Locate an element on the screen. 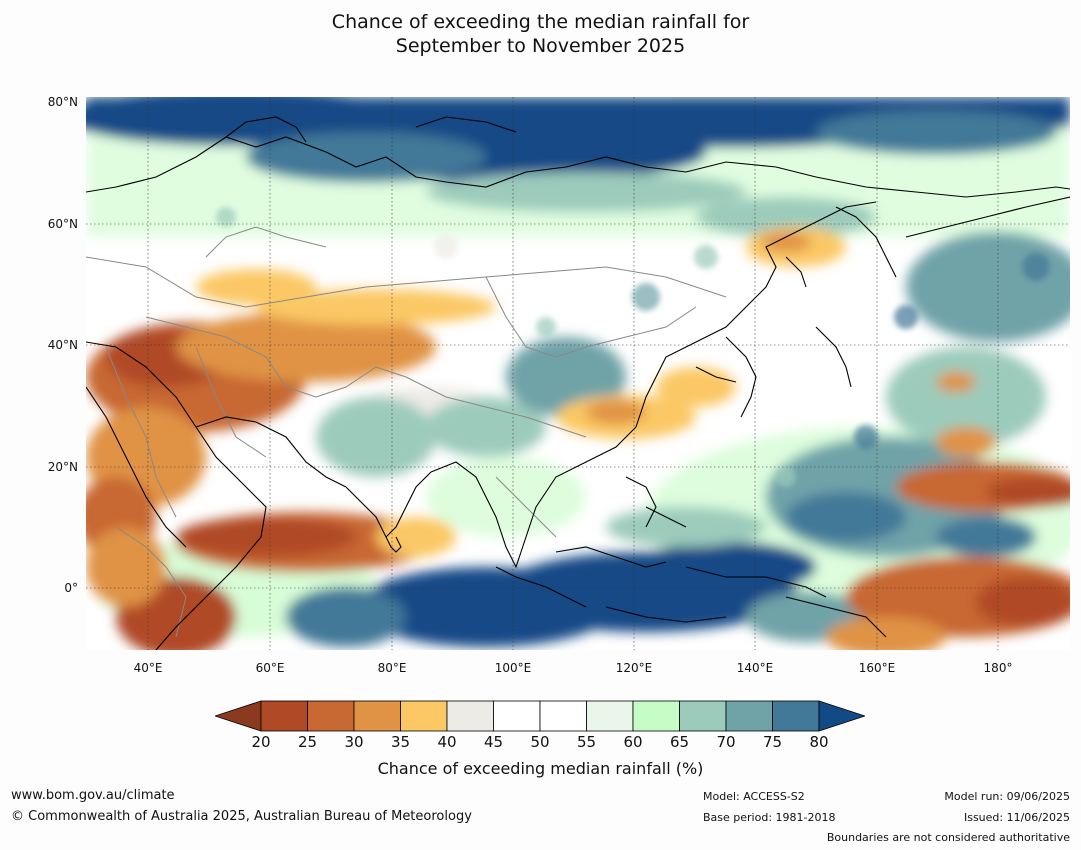 This screenshot has width=1081, height=850. lon-label-160e: 160°E is located at coordinates (877, 668).